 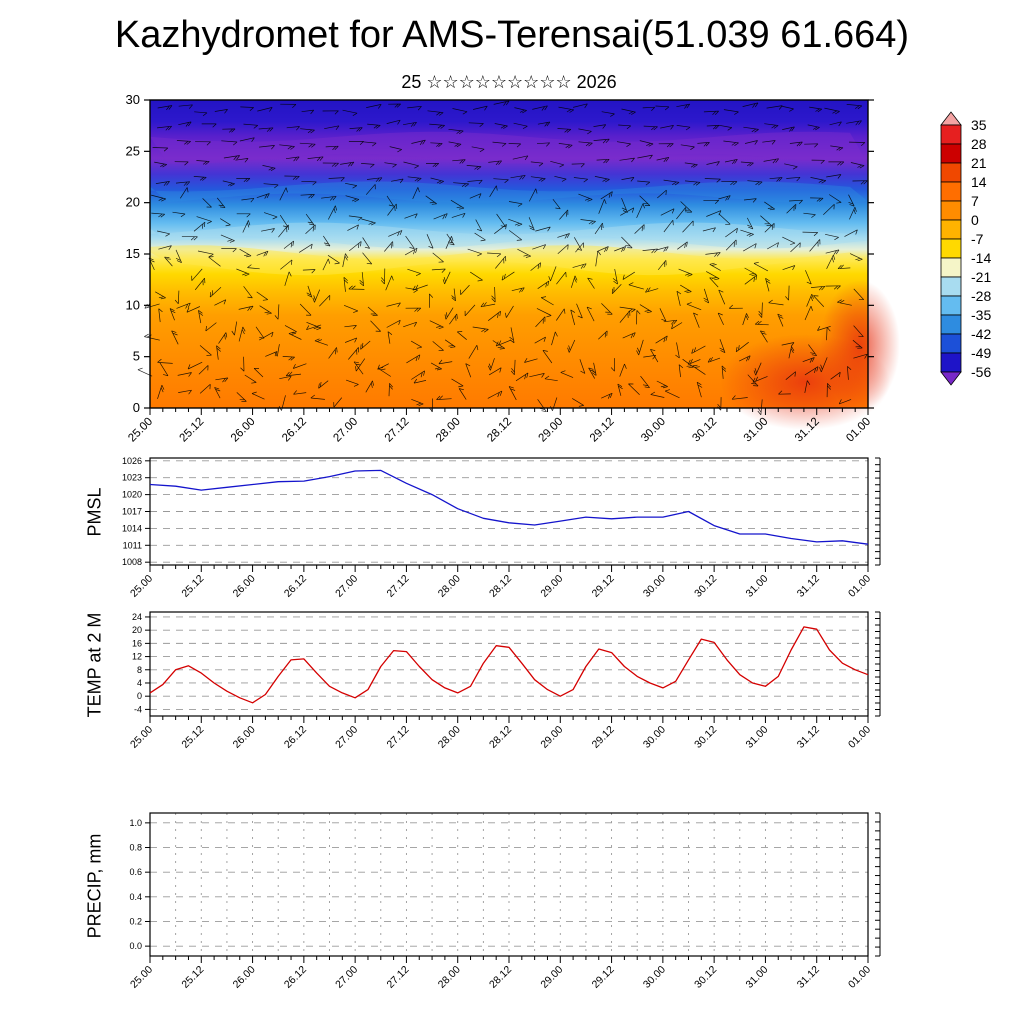 What do you see at coordinates (977, 239) in the screenshot?
I see `colorbar-label: -7` at bounding box center [977, 239].